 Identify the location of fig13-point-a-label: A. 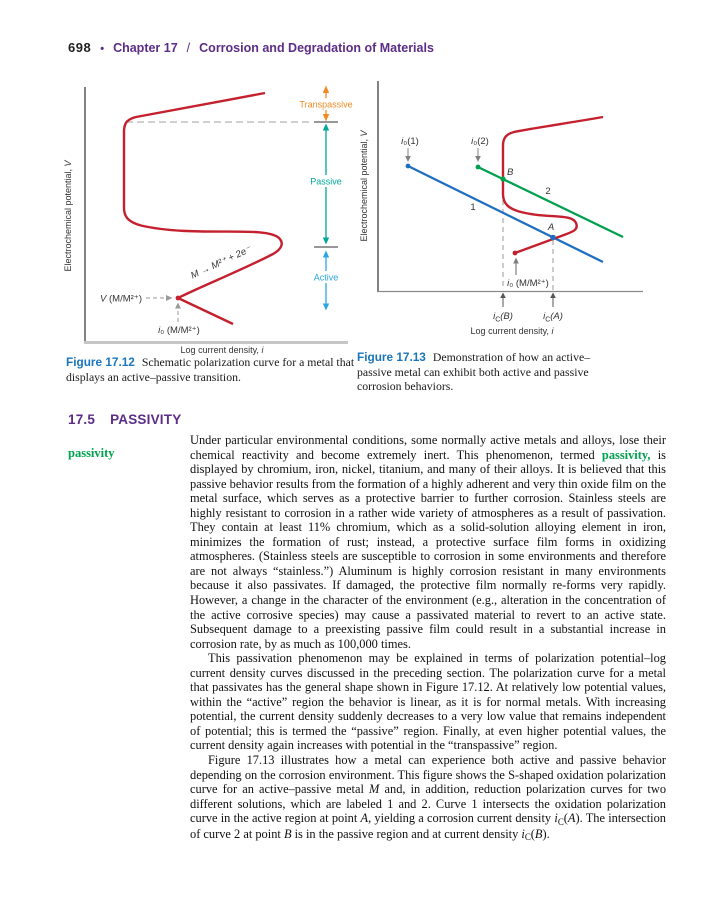
(550, 227).